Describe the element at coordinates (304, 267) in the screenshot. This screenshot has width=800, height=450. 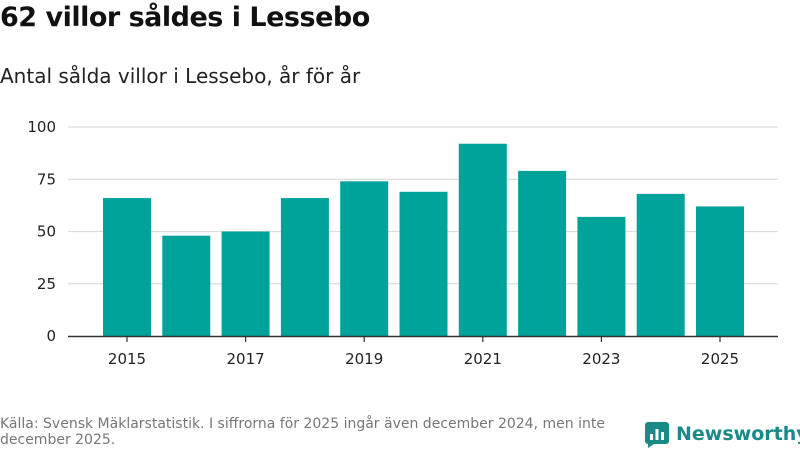
I see `bar-2018` at that location.